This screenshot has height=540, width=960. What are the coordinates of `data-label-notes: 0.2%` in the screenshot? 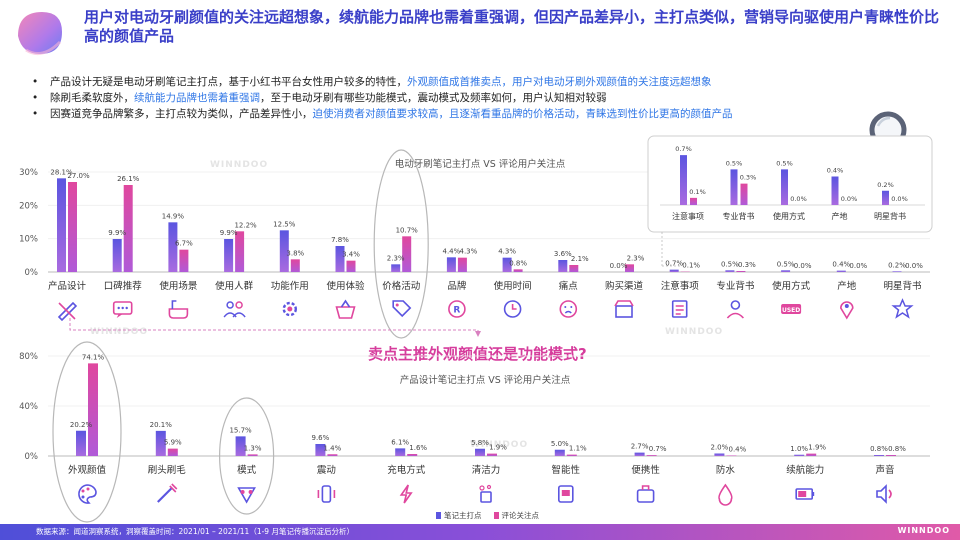 It's located at (897, 265).